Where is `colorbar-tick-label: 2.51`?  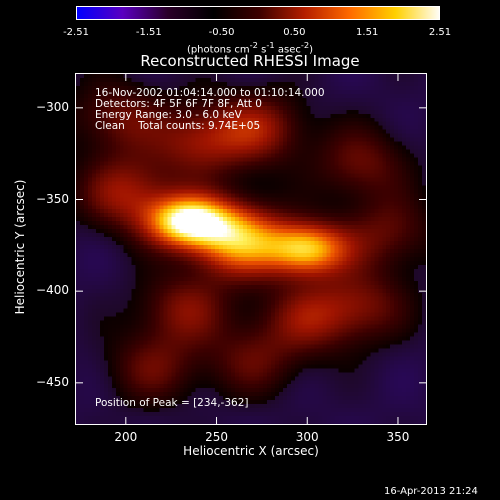 colorbar-tick-label: 2.51 is located at coordinates (440, 32).